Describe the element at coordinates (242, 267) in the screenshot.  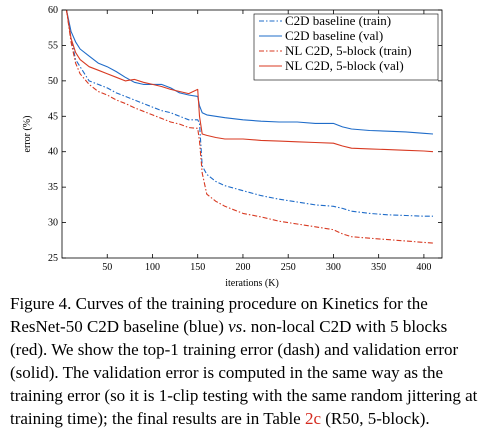
I see `x-tick-label: 200` at that location.